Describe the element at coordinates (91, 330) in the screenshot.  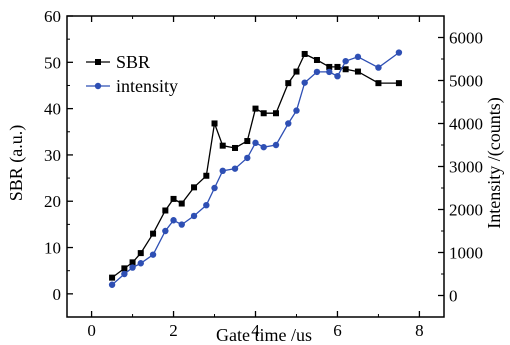
I see `x-tick-label: 0` at that location.